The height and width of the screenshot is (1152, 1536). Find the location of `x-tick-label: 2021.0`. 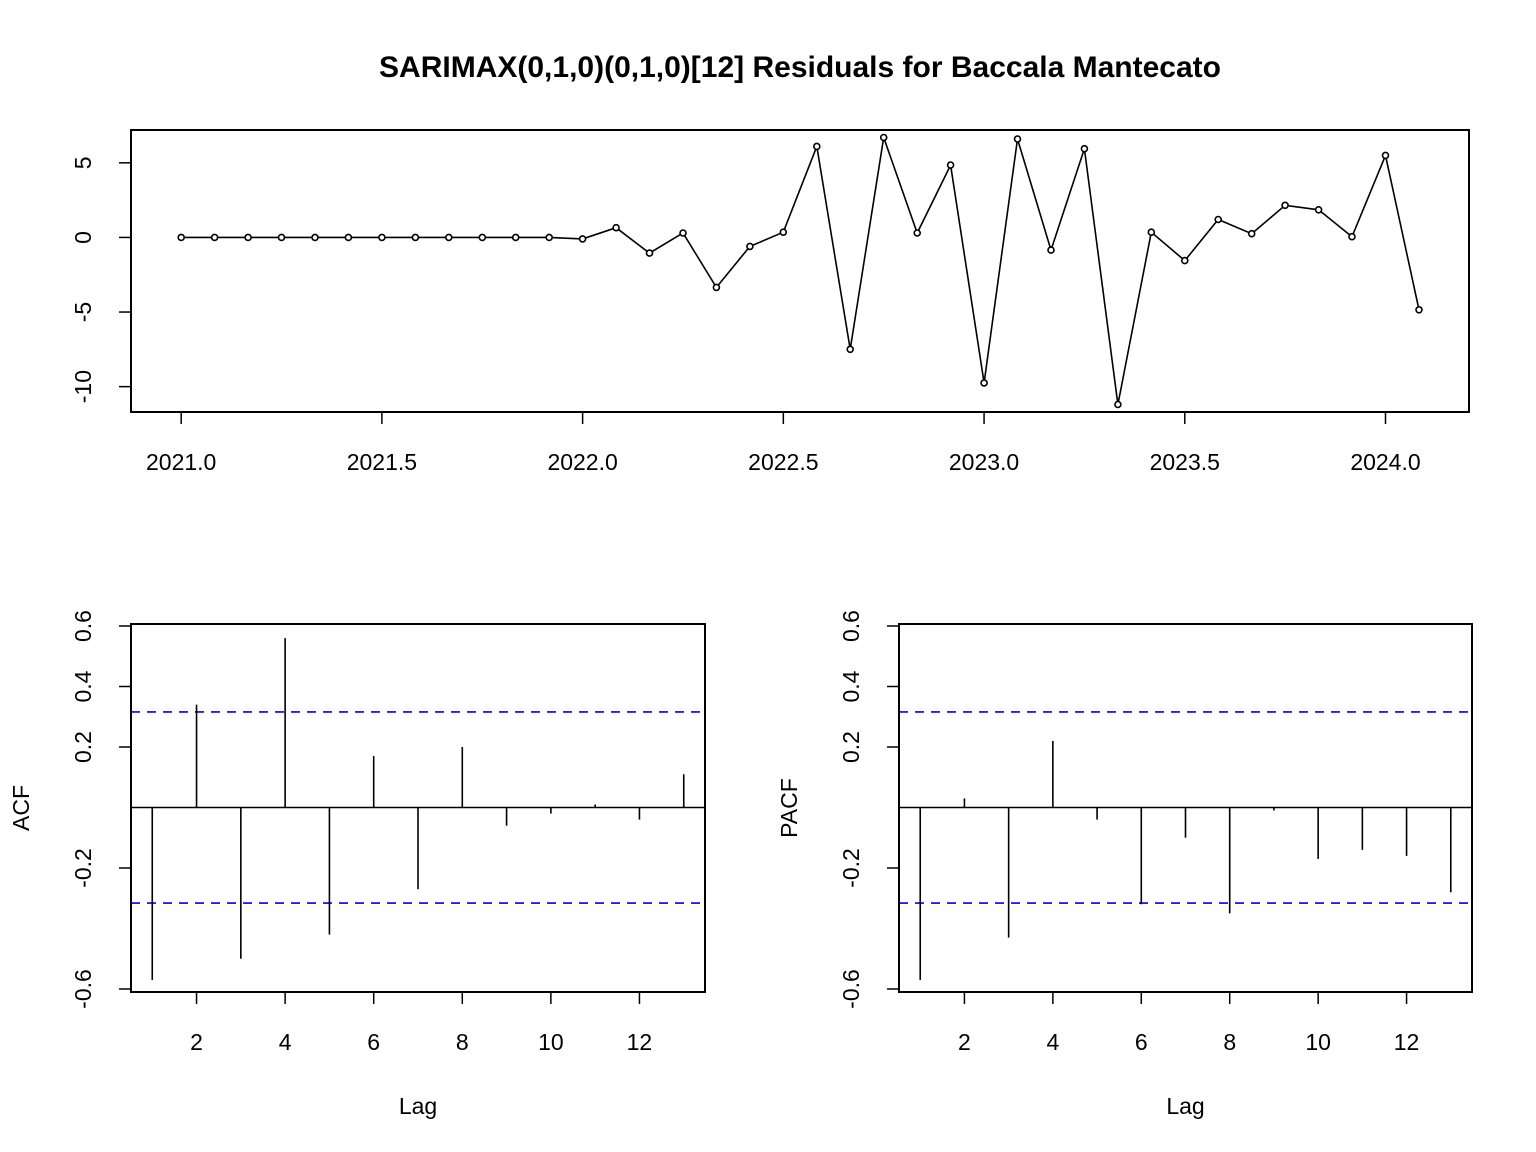

x-tick-label: 2021.0 is located at coordinates (181, 462).